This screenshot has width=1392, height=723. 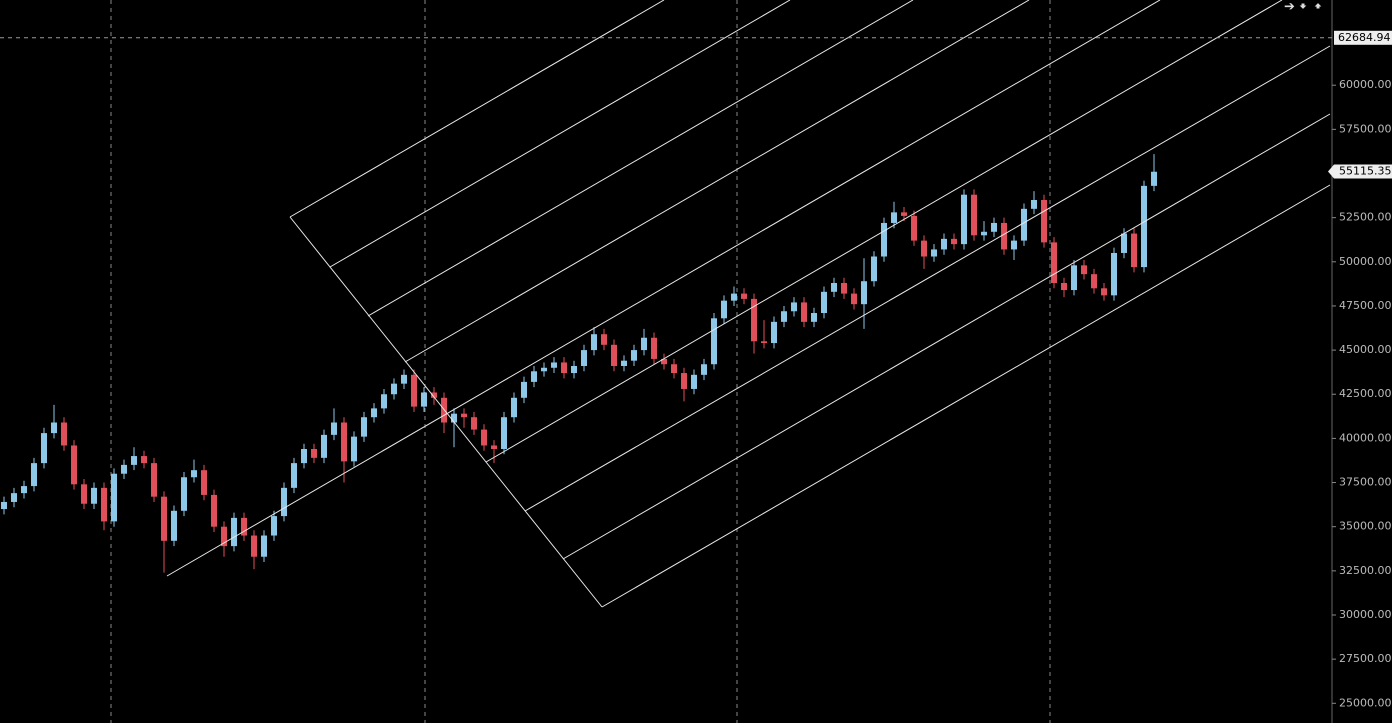 What do you see at coordinates (1365, 170) in the screenshot?
I see `last-price-label: 55115.35` at bounding box center [1365, 170].